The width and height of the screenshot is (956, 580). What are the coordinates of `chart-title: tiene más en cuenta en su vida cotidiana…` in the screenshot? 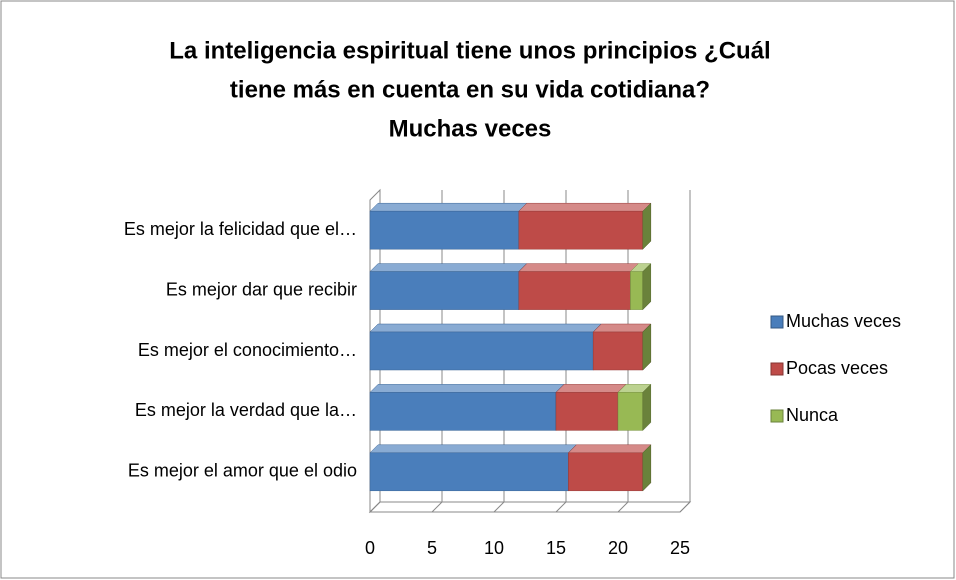 It's located at (470, 89).